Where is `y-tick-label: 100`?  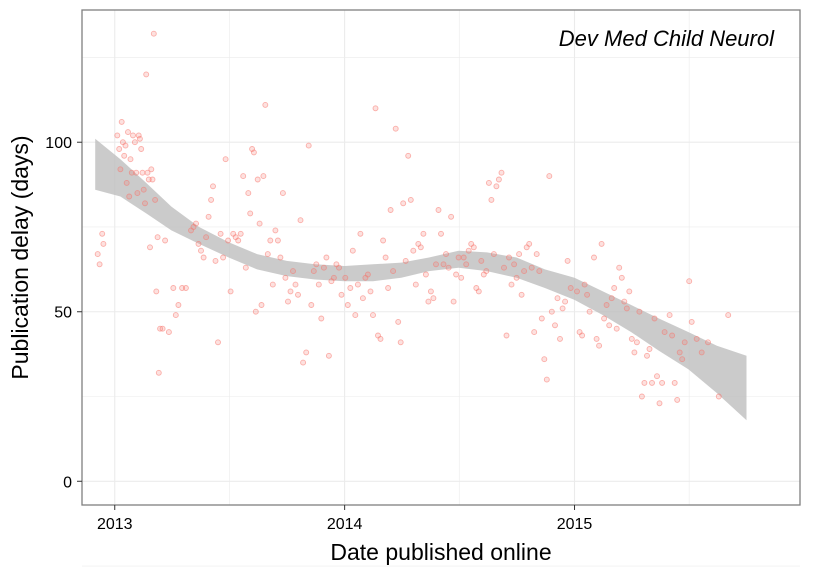 y-tick-label: 100 is located at coordinates (58, 143).